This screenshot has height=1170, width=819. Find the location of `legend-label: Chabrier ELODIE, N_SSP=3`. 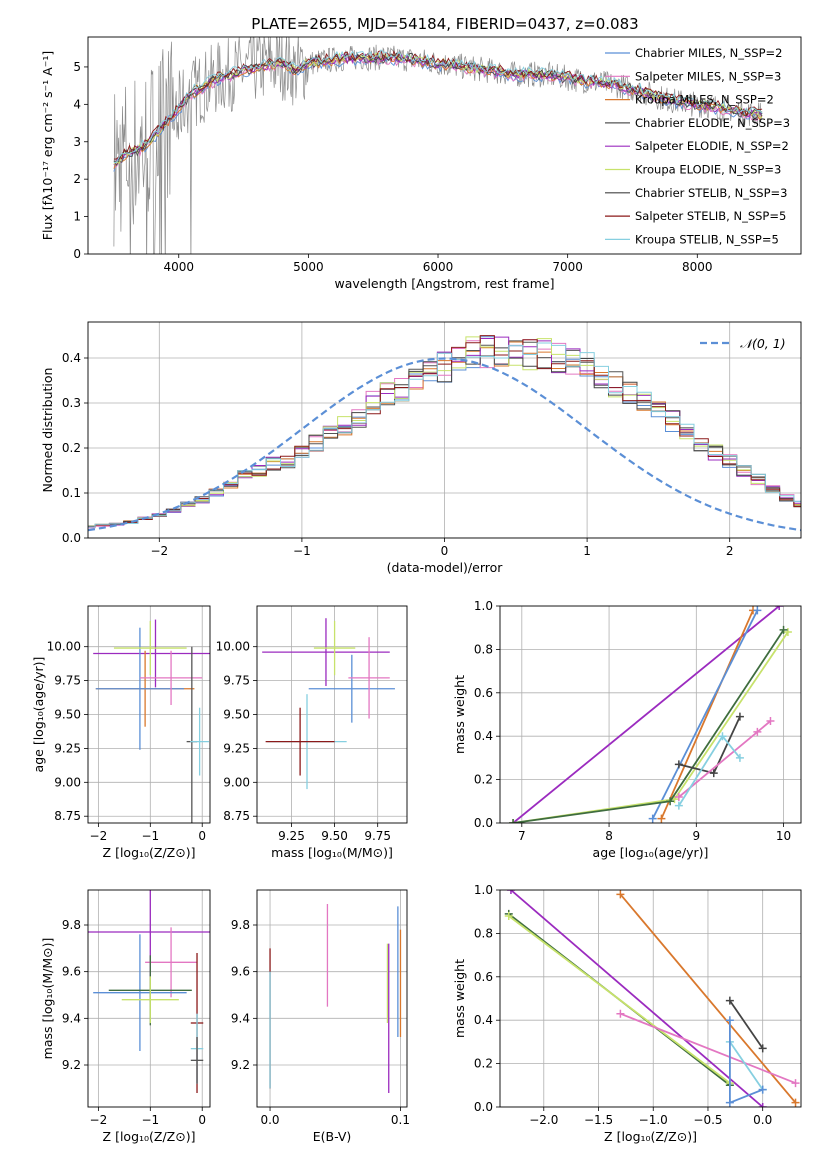

legend-label: Chabrier ELODIE, N_SSP=3 is located at coordinates (712, 123).